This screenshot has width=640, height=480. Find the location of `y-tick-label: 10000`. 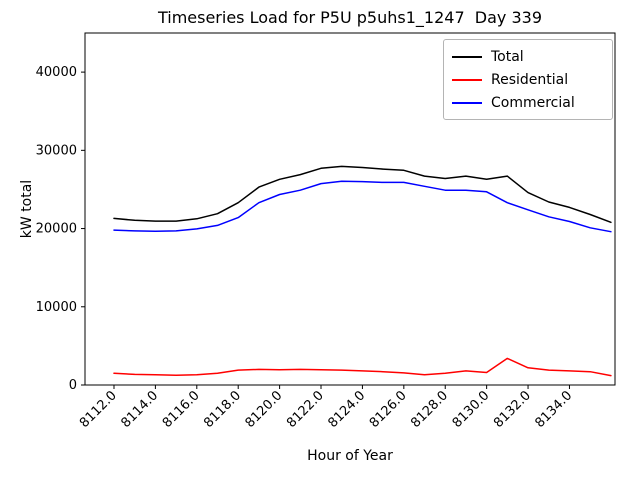

y-tick-label: 10000 is located at coordinates (56, 307).